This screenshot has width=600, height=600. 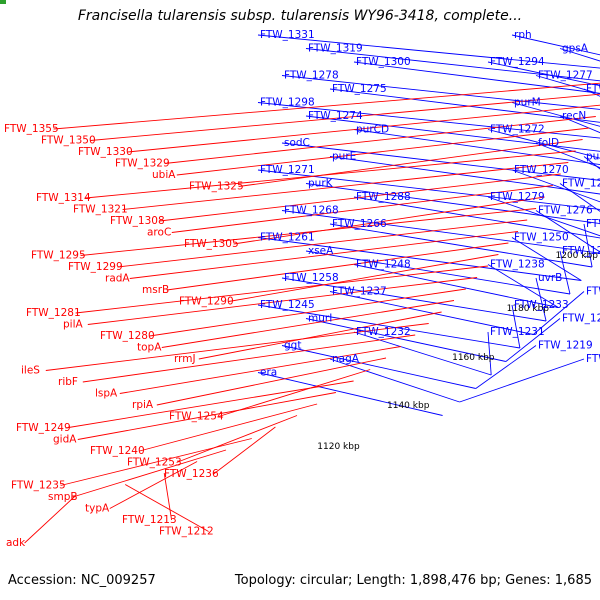 I want to click on reverse-gene-label: FTW_1331, so click(x=287, y=35).